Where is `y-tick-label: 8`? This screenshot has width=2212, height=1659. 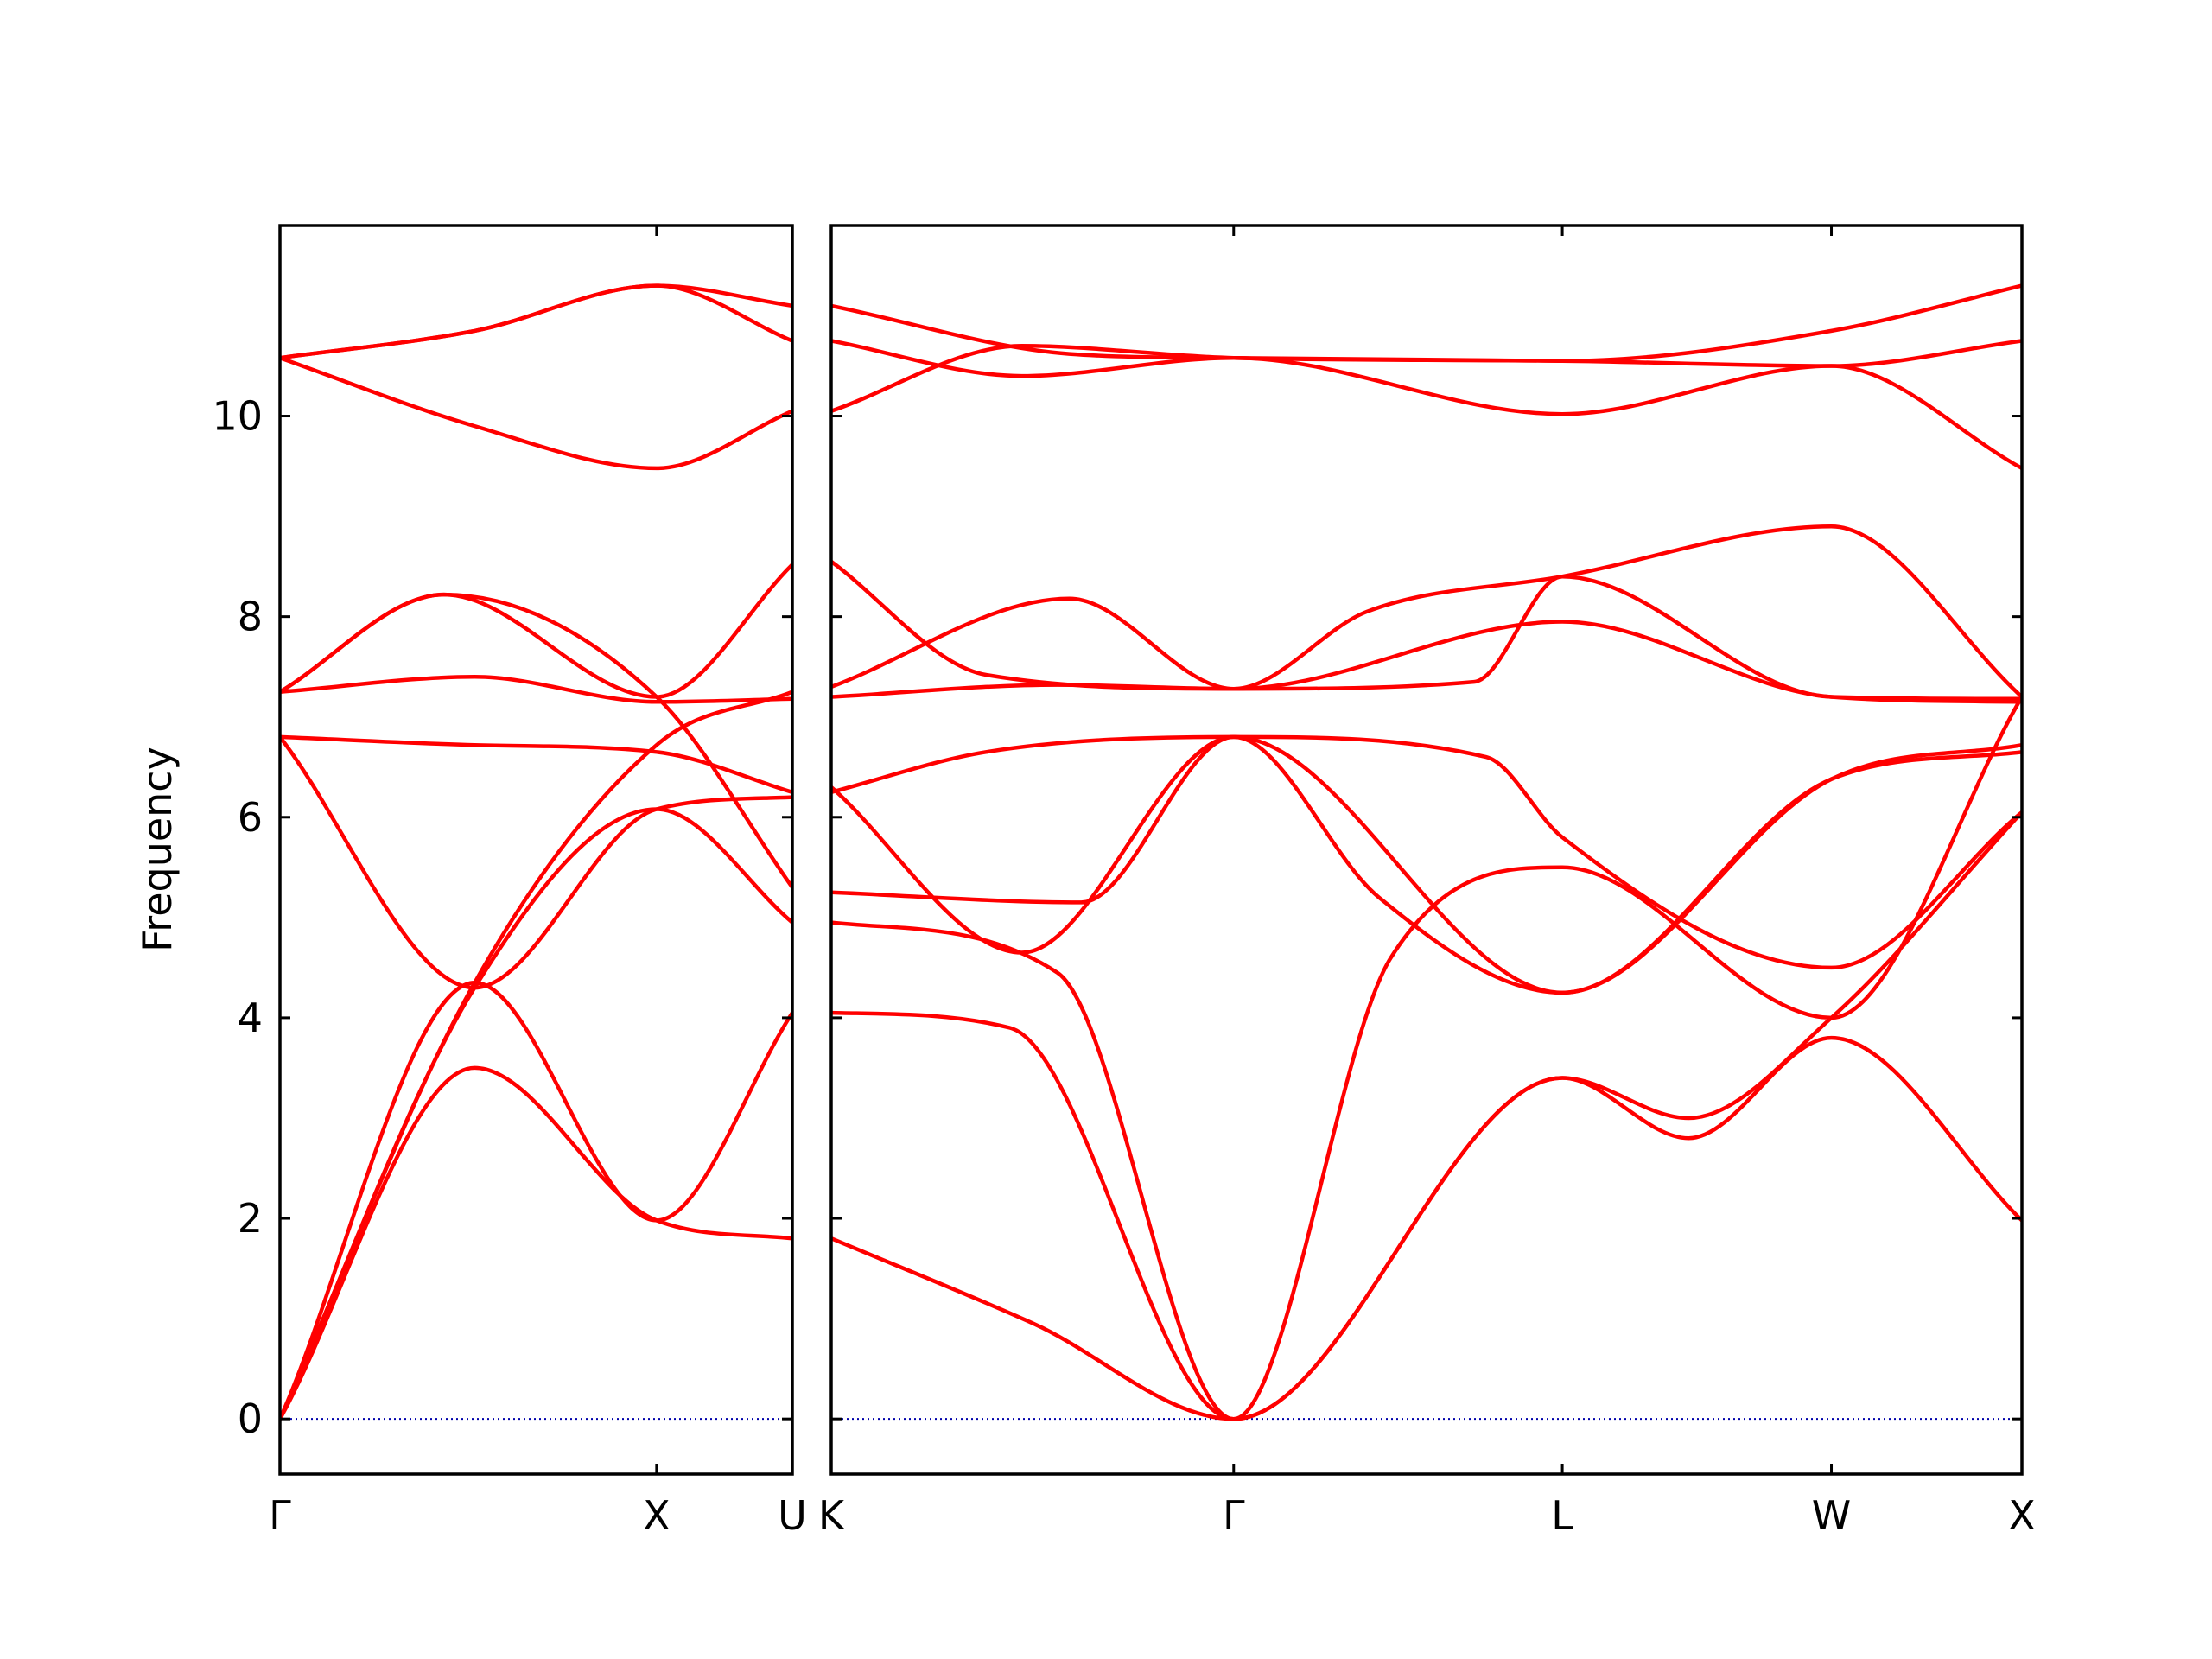 y-tick-label: 8 is located at coordinates (250, 617).